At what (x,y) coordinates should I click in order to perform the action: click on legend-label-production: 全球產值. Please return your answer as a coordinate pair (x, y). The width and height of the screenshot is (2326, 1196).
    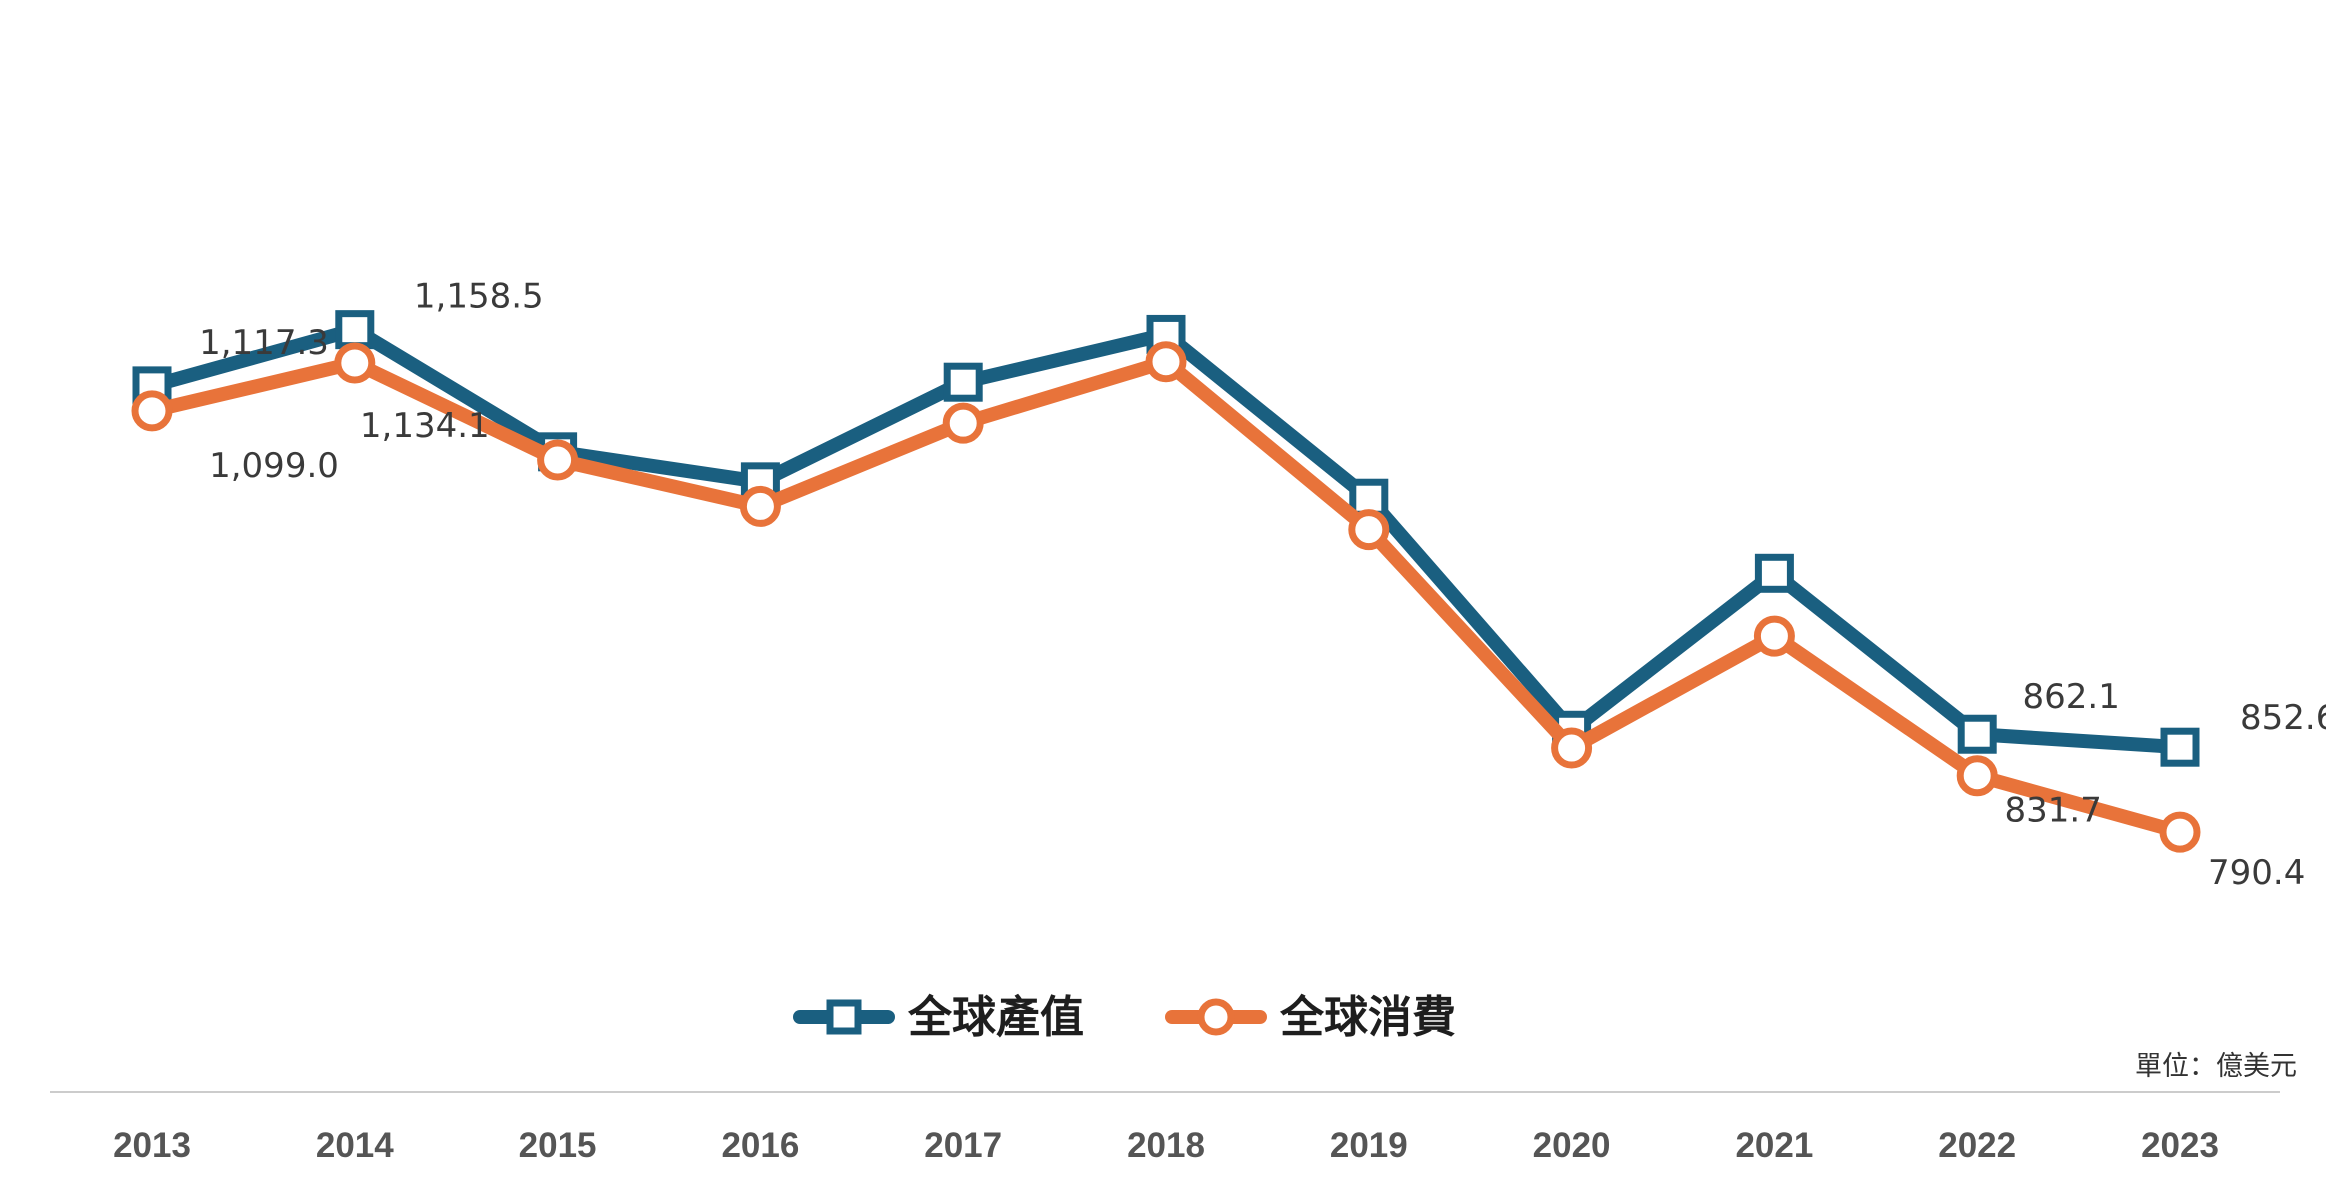
    Looking at the image, I should click on (995, 1017).